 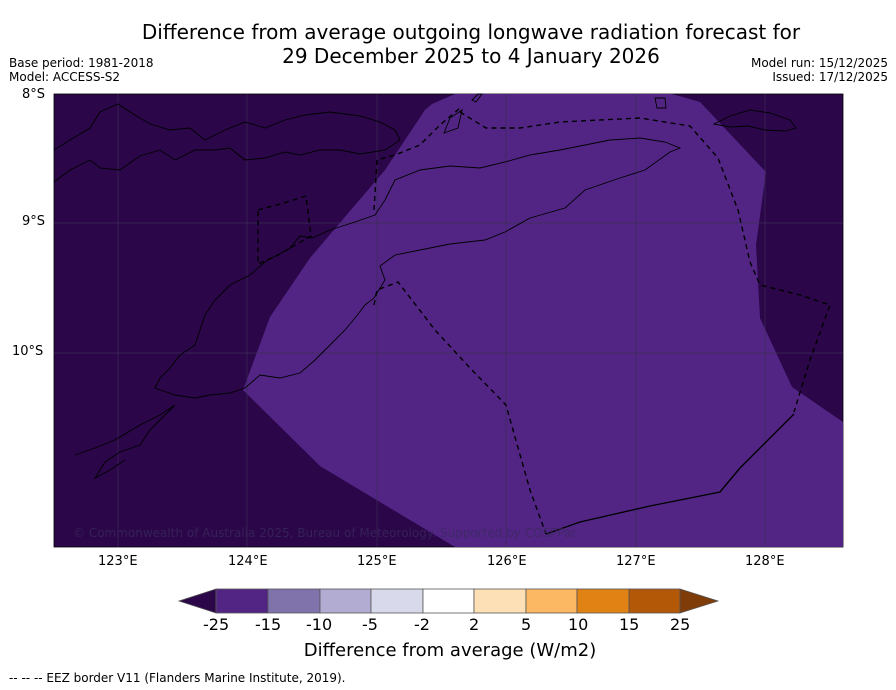 I want to click on model-run: Model run: 15/12/2025, so click(x=819, y=63).